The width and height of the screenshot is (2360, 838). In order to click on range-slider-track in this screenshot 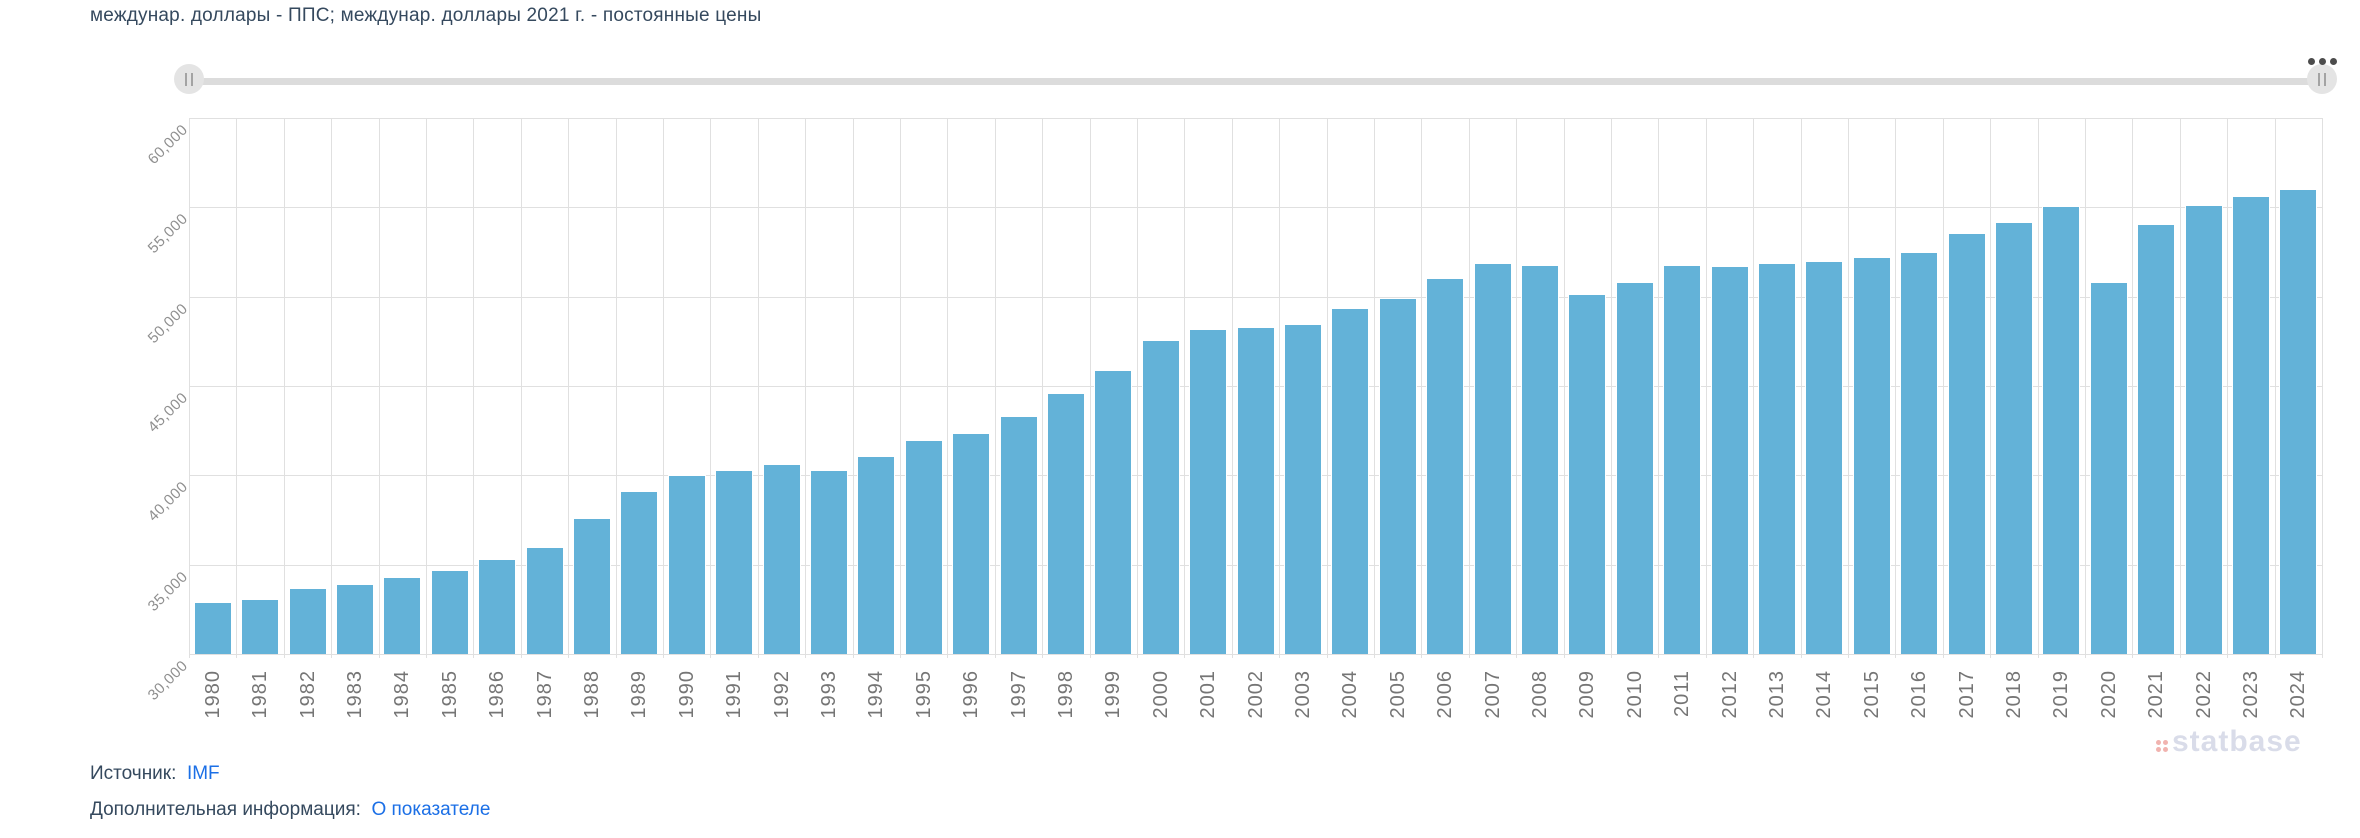, I will do `click(1255, 81)`.